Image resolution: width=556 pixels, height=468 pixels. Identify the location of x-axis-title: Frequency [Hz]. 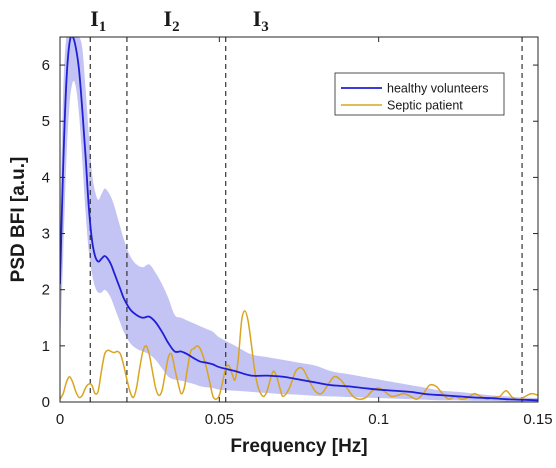
(298, 446).